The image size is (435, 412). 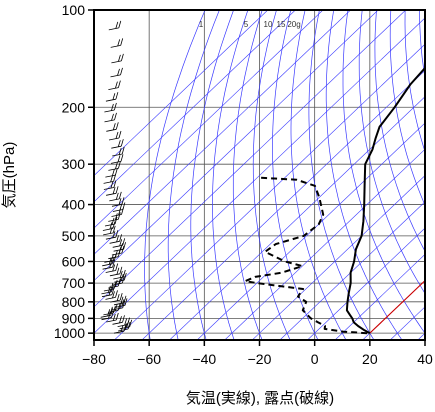 What do you see at coordinates (260, 398) in the screenshot?
I see `x-axis-label: 気温(実線), 露点(破線)` at bounding box center [260, 398].